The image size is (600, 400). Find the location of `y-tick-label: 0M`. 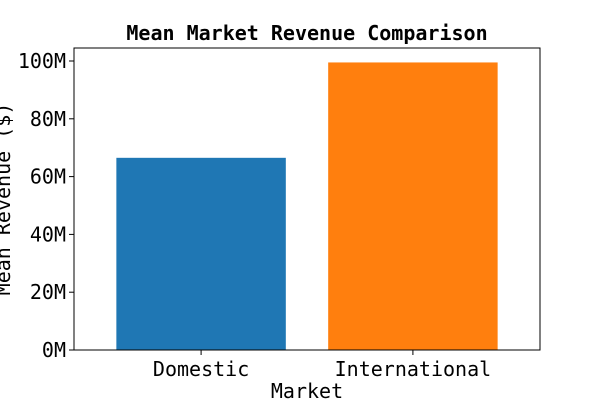

y-tick-label: 0M is located at coordinates (54, 350).